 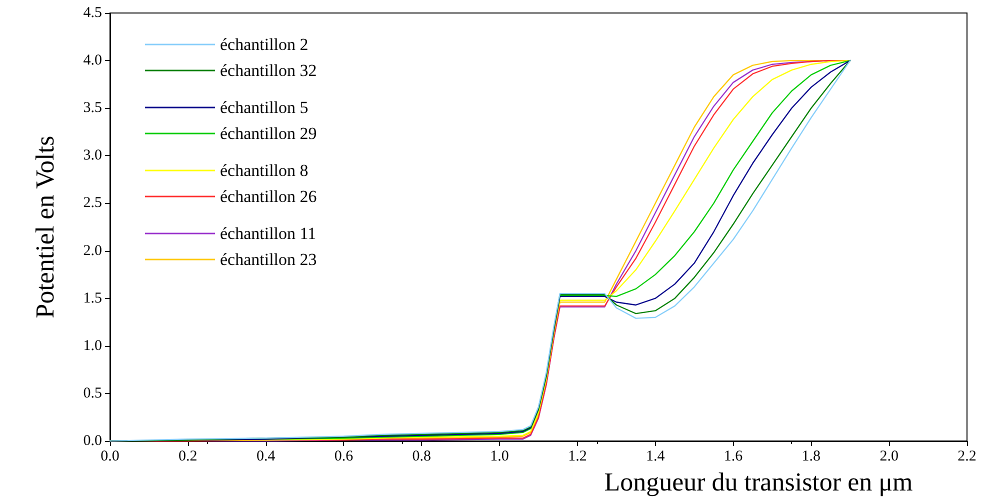 I want to click on x-tick-label: 0.0, so click(x=110, y=456).